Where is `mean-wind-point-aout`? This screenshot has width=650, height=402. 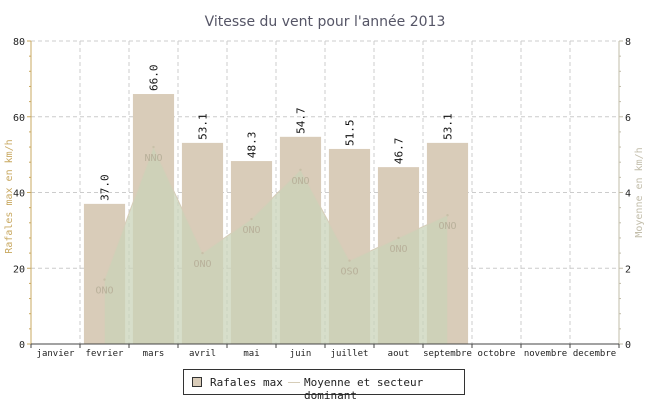 mean-wind-point-aout is located at coordinates (398, 238).